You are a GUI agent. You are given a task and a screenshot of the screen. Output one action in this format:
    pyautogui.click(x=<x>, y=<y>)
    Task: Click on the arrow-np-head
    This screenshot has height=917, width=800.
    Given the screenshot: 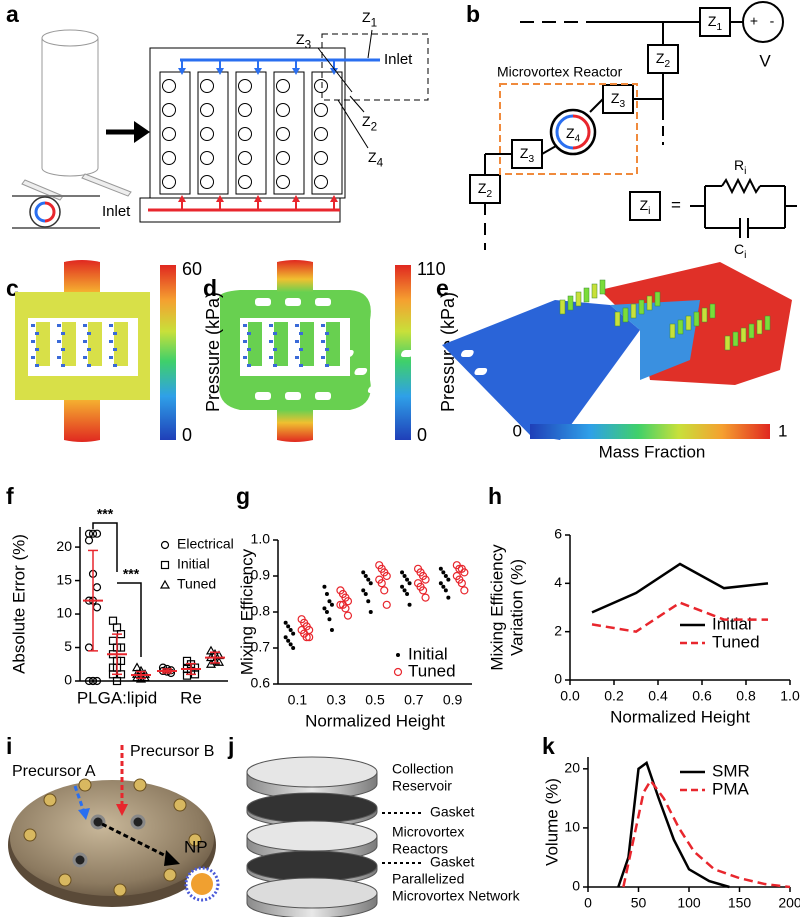 What is the action you would take?
    pyautogui.click(x=172, y=858)
    